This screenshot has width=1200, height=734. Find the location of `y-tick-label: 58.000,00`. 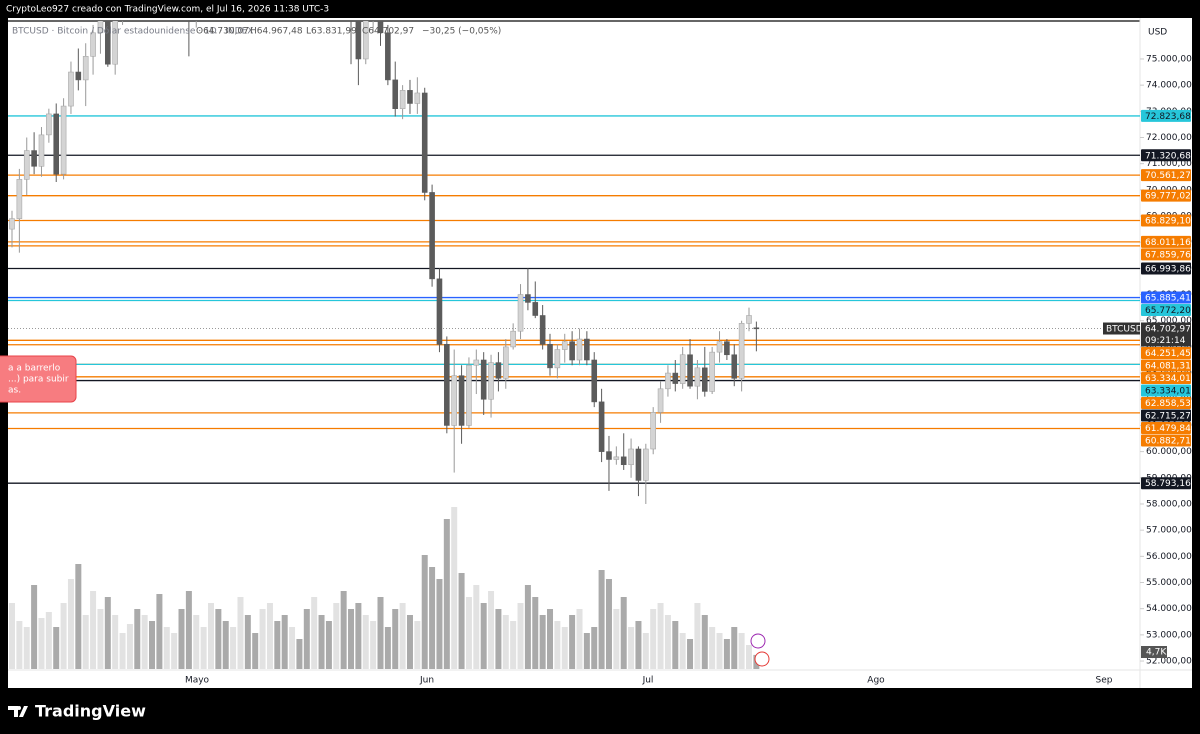

y-tick-label: 58.000,00 is located at coordinates (1169, 504).